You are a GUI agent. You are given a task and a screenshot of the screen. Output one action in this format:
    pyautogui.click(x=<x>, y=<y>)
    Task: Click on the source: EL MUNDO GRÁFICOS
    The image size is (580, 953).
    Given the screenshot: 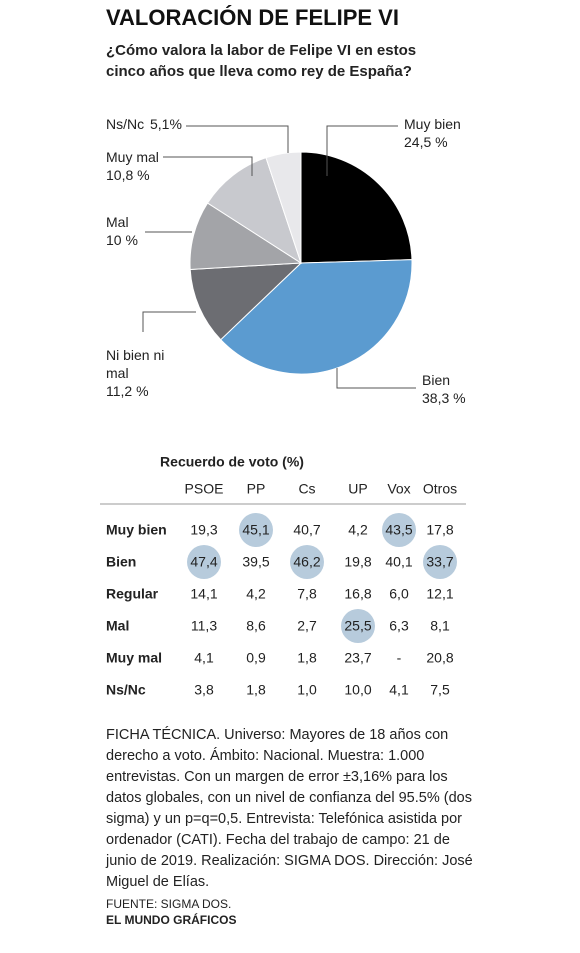 What is the action you would take?
    pyautogui.click(x=171, y=919)
    